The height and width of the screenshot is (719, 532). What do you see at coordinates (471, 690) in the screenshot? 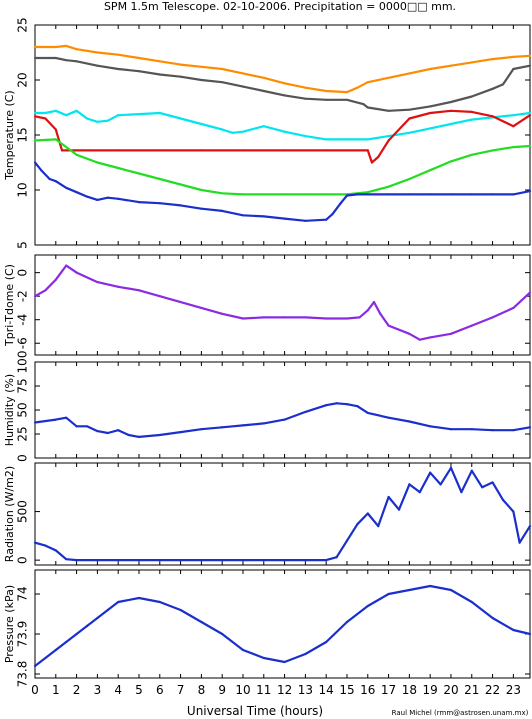
I see `x-tick-label: 21` at bounding box center [471, 690].